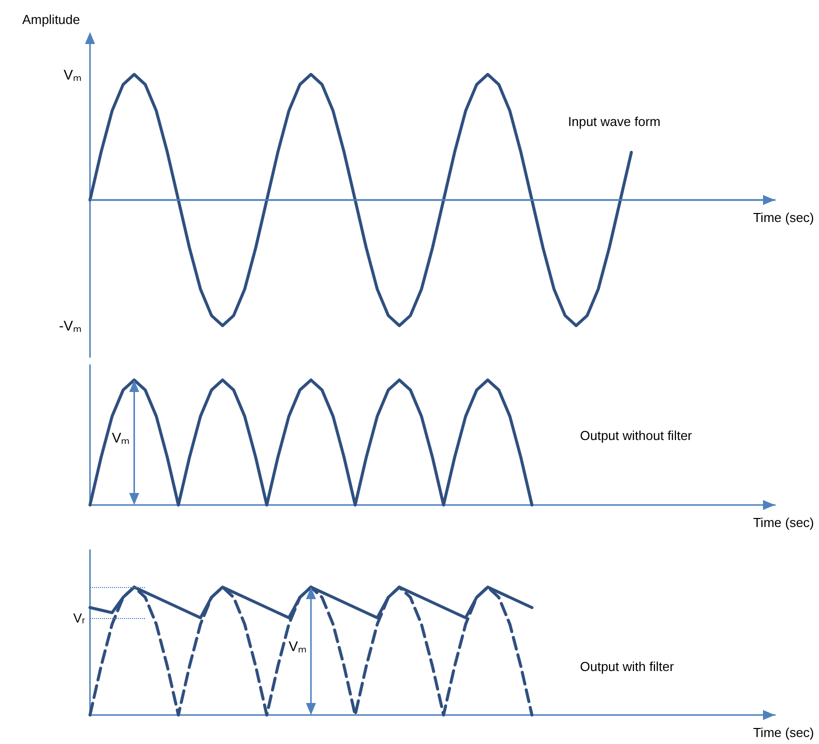  Describe the element at coordinates (70, 326) in the screenshot. I see `text: -Vₘ` at that location.